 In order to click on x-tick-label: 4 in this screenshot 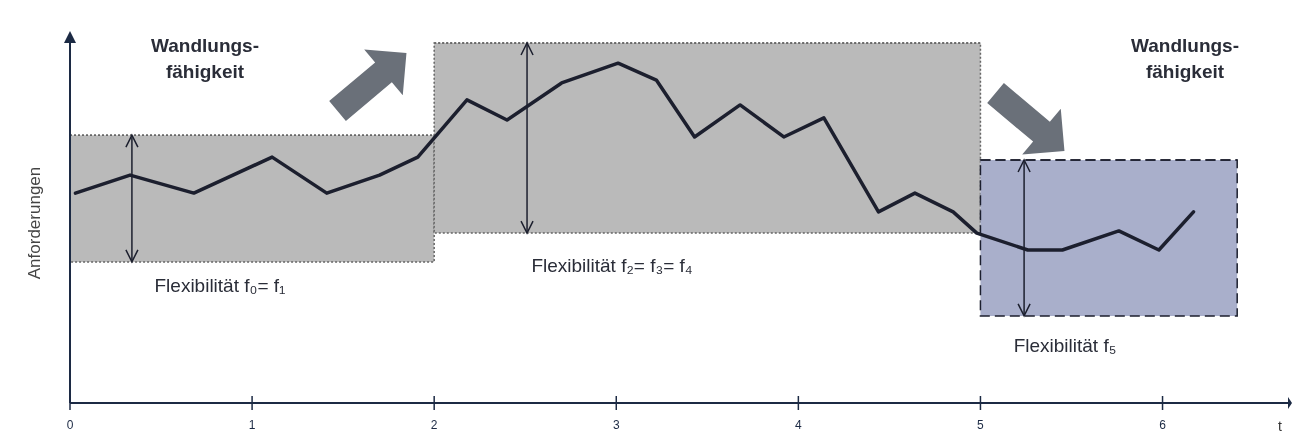, I will do `click(799, 425)`.